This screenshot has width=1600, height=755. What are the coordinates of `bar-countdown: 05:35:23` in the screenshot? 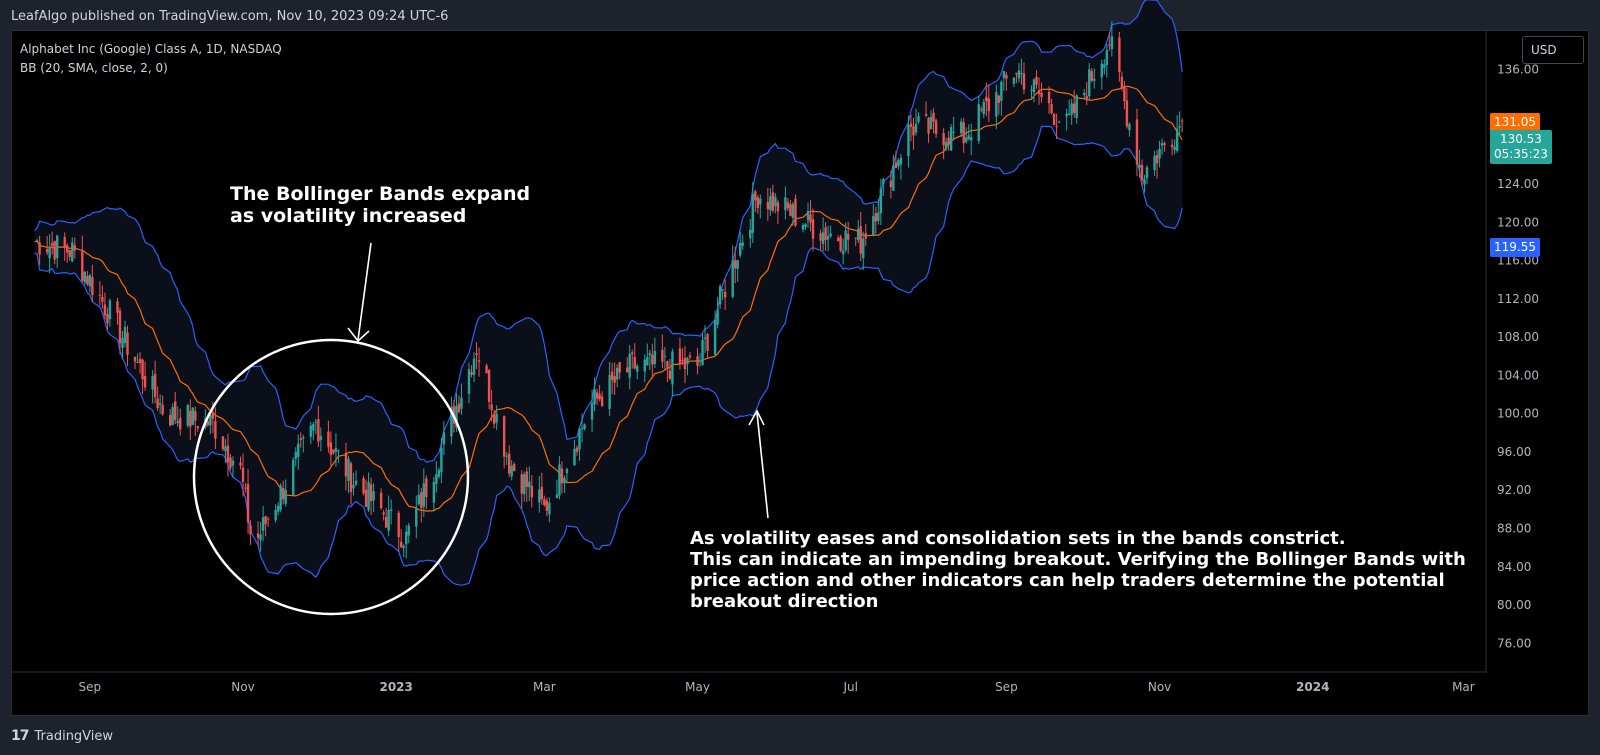 It's located at (1521, 154).